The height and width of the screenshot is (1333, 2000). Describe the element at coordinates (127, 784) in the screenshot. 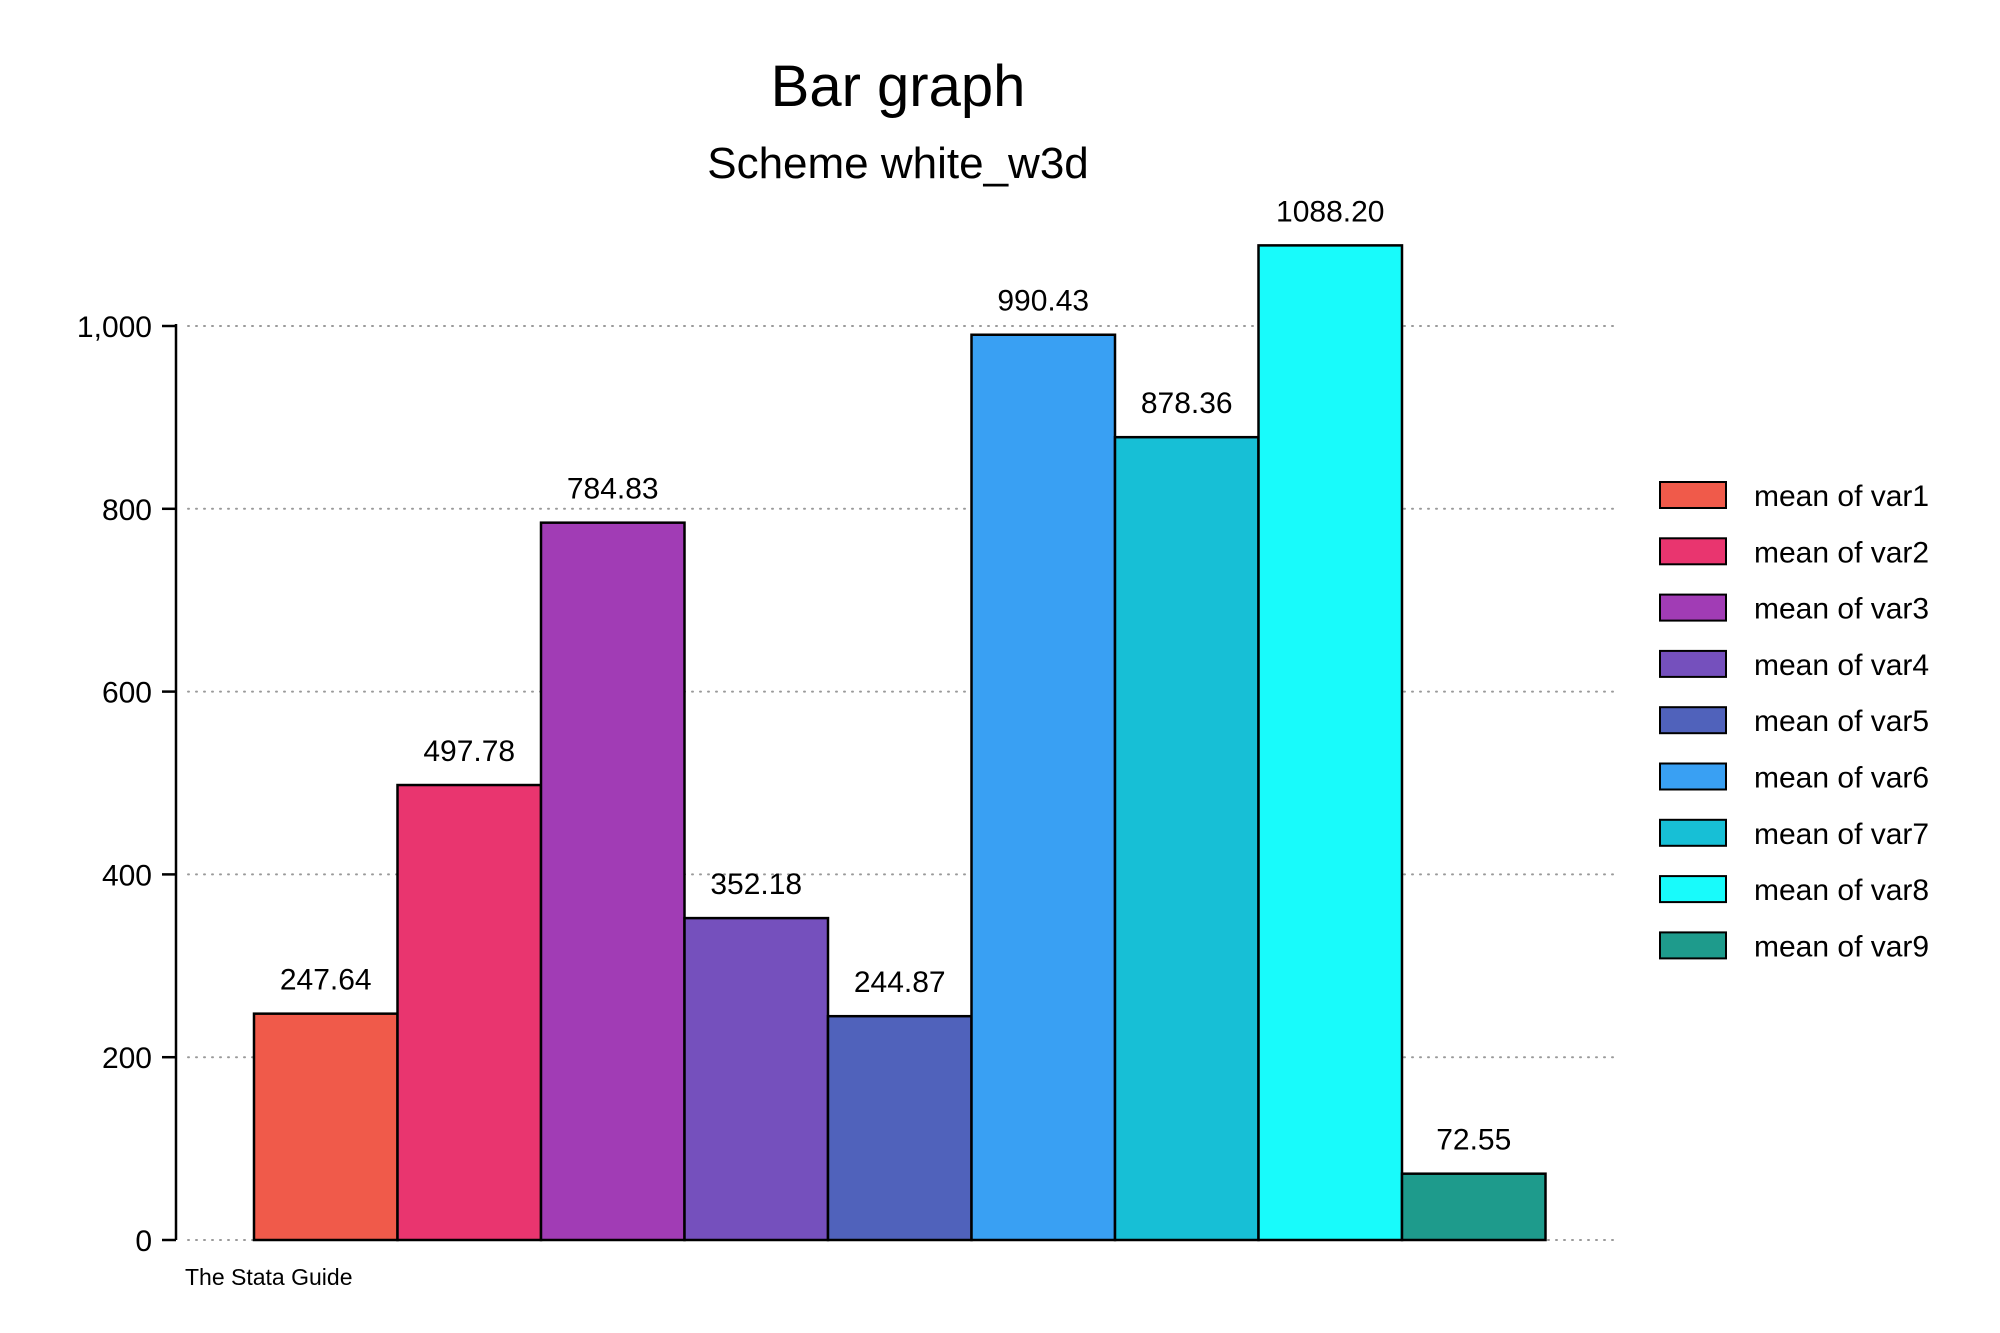

I see `y-axis: 0 200 400 600 800 1,000` at that location.